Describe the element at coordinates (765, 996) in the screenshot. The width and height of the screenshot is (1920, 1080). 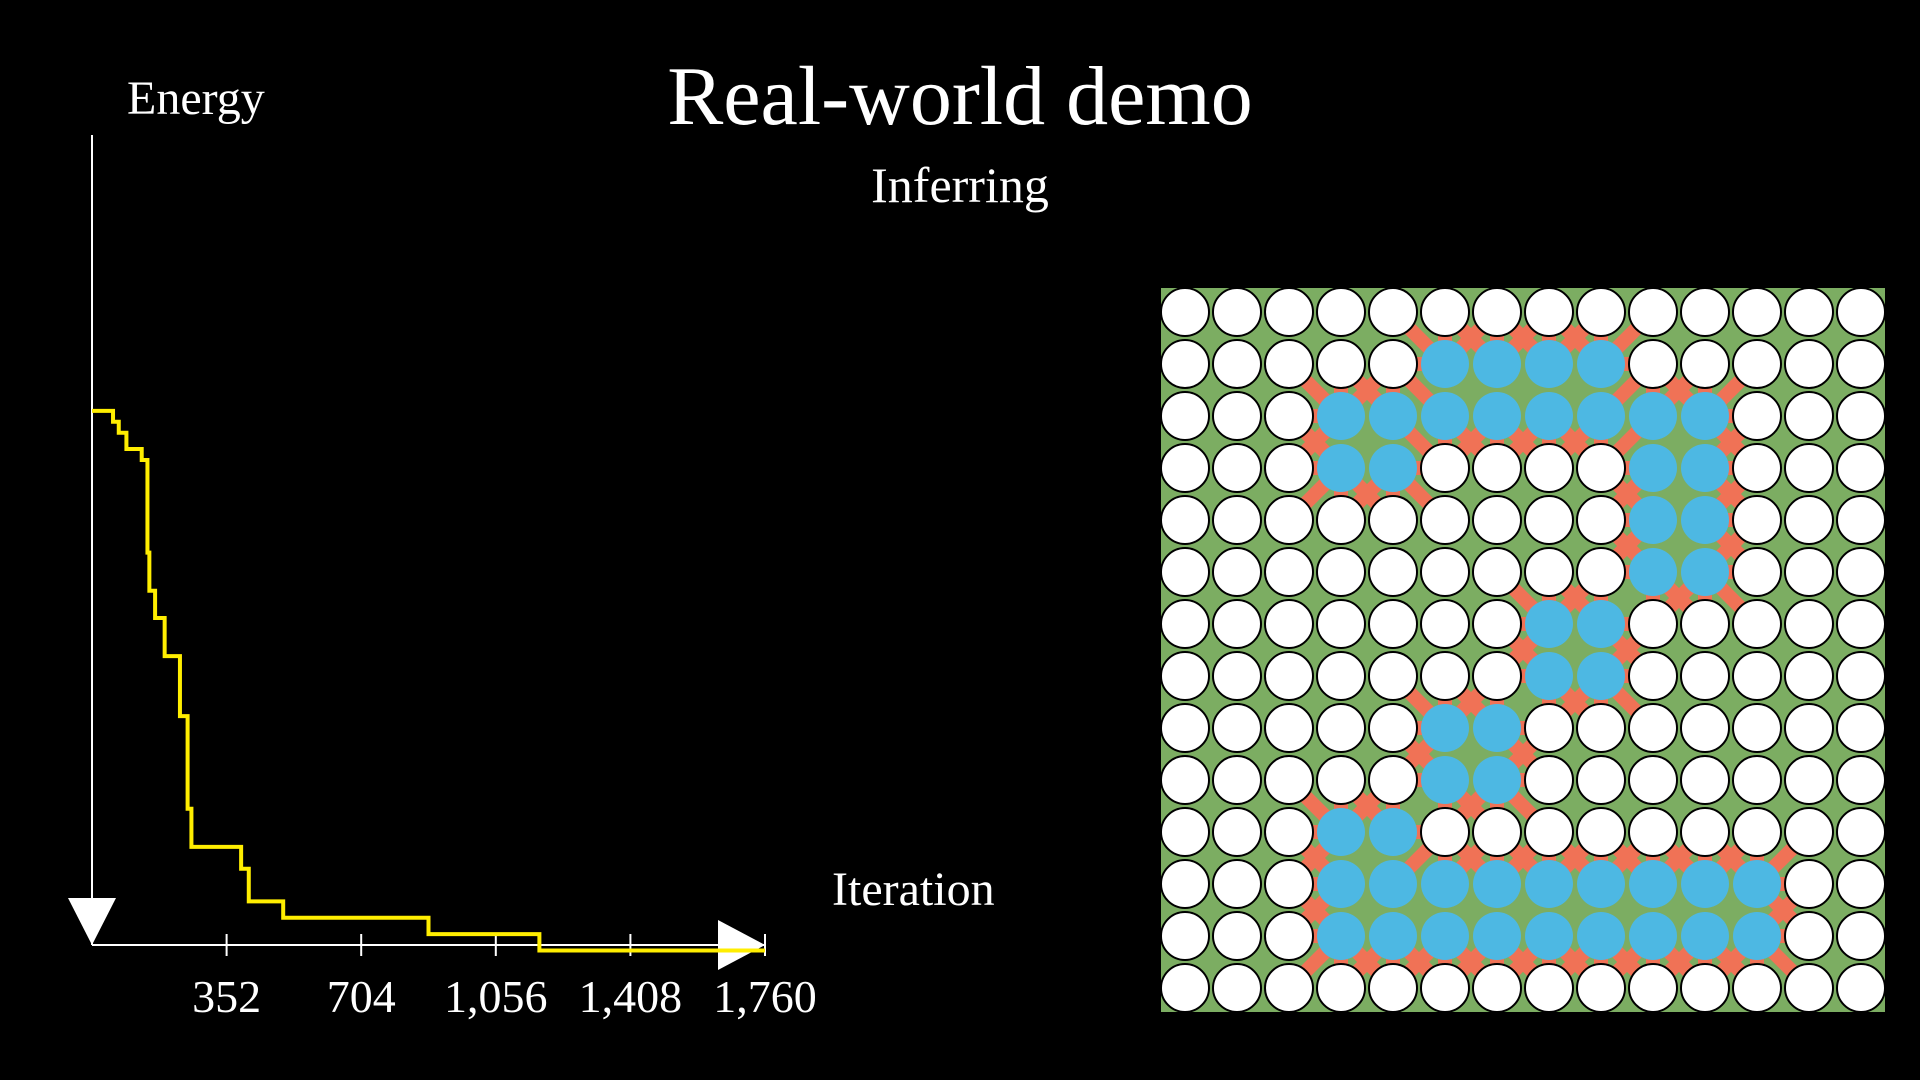
I see `x-tick-label: 1,760` at that location.